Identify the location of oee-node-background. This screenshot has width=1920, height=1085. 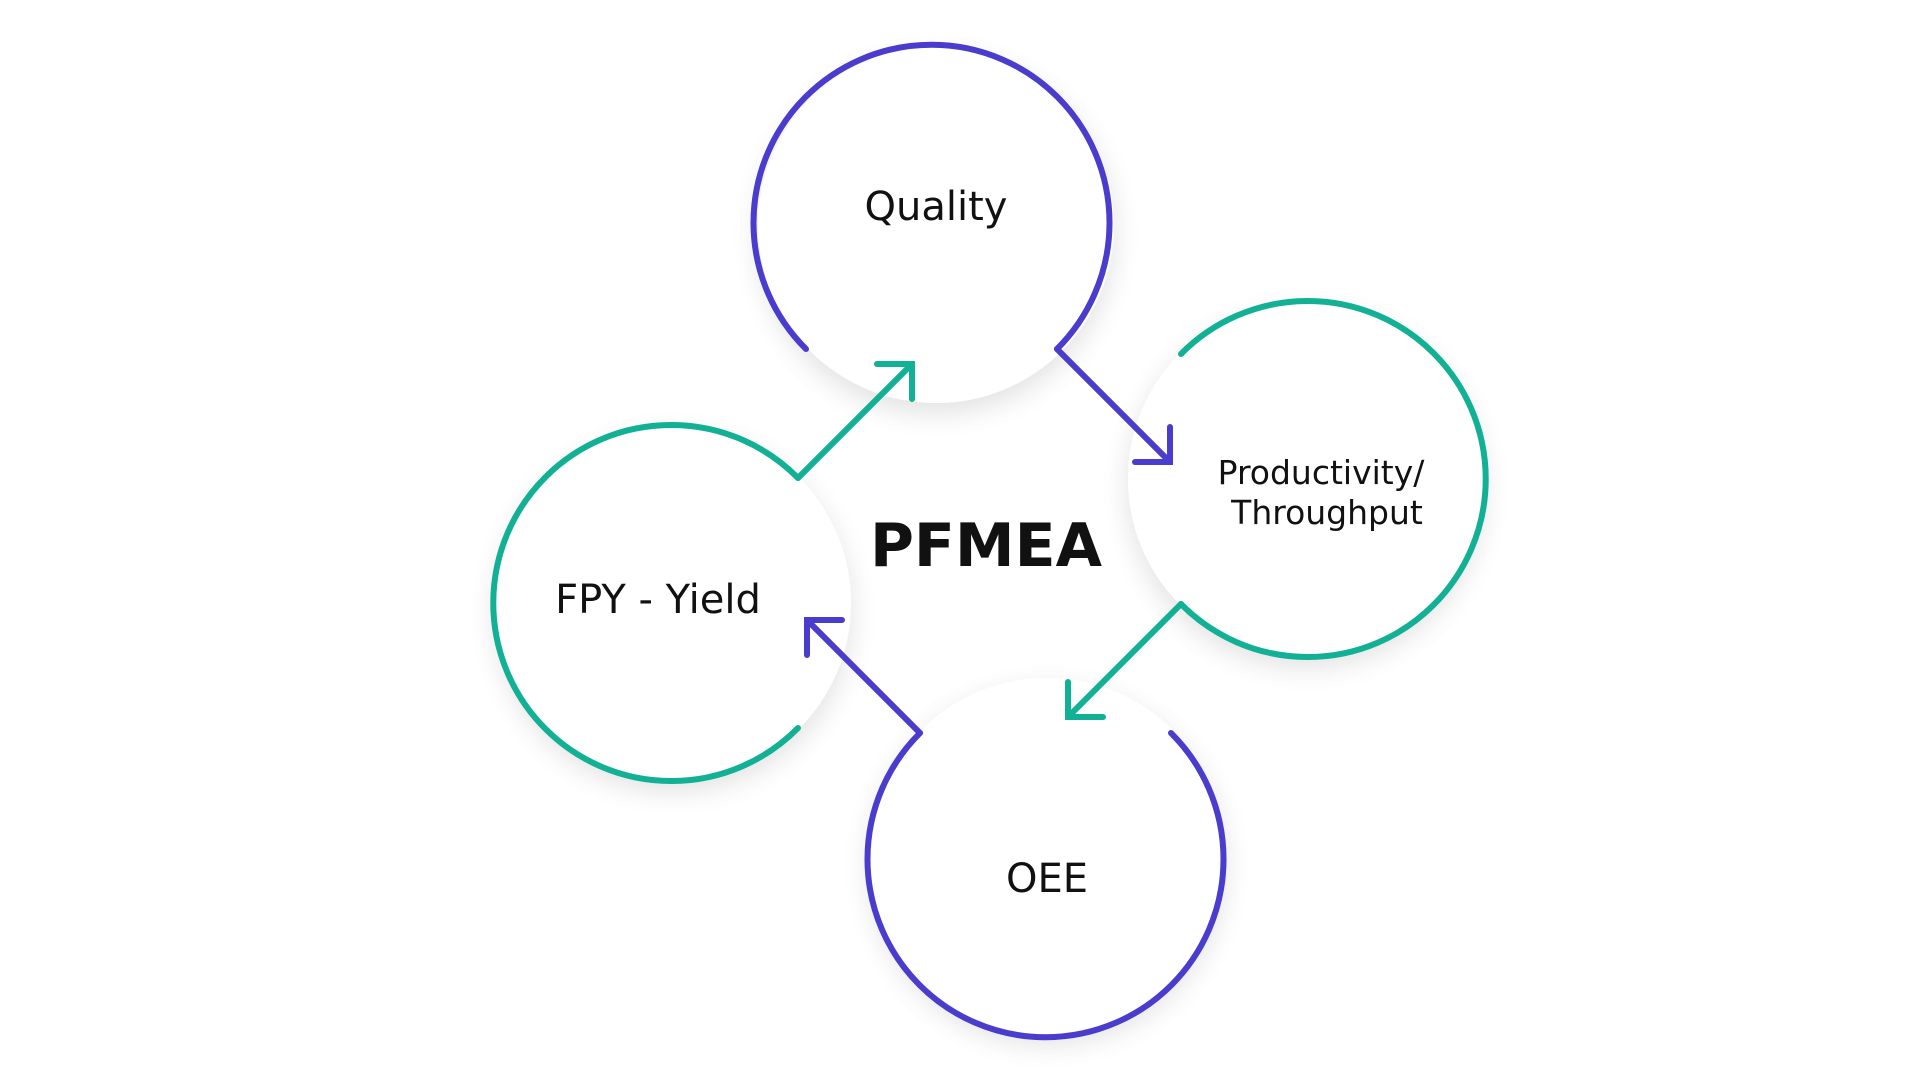
(1047, 856).